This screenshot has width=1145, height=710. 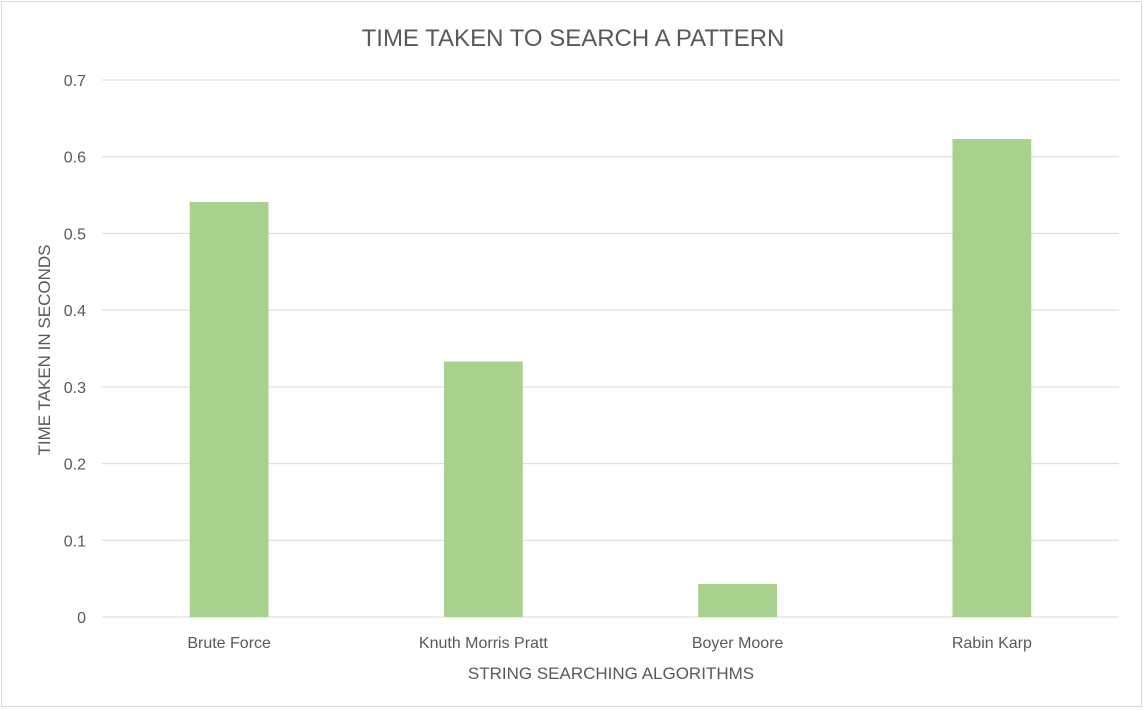 I want to click on bar-knuth-morris-pratt, so click(x=483, y=489).